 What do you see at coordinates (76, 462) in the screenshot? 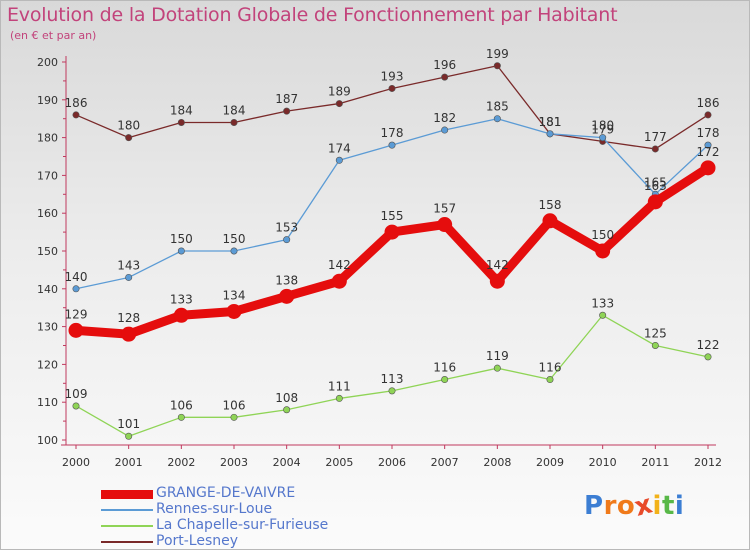
I see `x-tick-label: 2000` at bounding box center [76, 462].